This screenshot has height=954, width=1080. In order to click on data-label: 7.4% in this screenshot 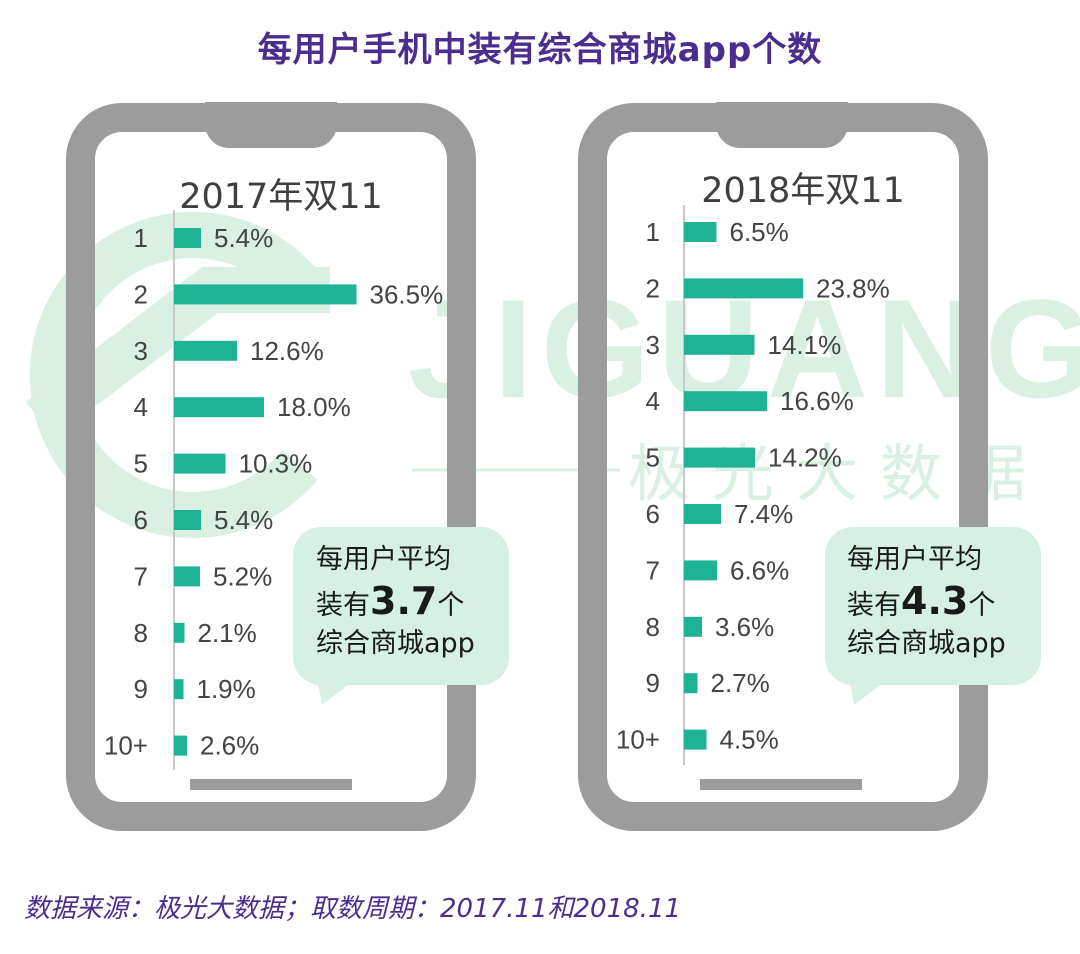, I will do `click(763, 514)`.